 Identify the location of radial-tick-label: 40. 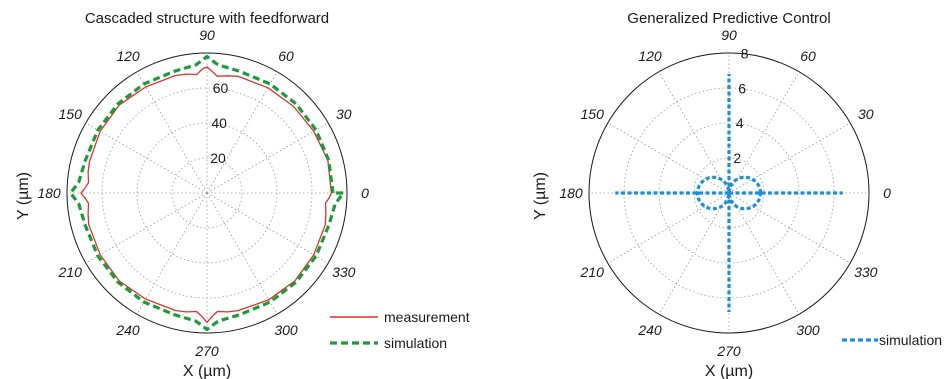
(219, 123).